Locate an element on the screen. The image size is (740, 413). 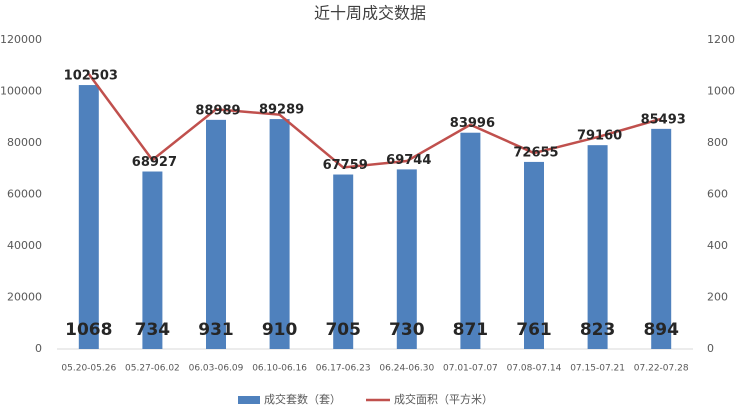
line-value-label: 730 is located at coordinates (407, 330).